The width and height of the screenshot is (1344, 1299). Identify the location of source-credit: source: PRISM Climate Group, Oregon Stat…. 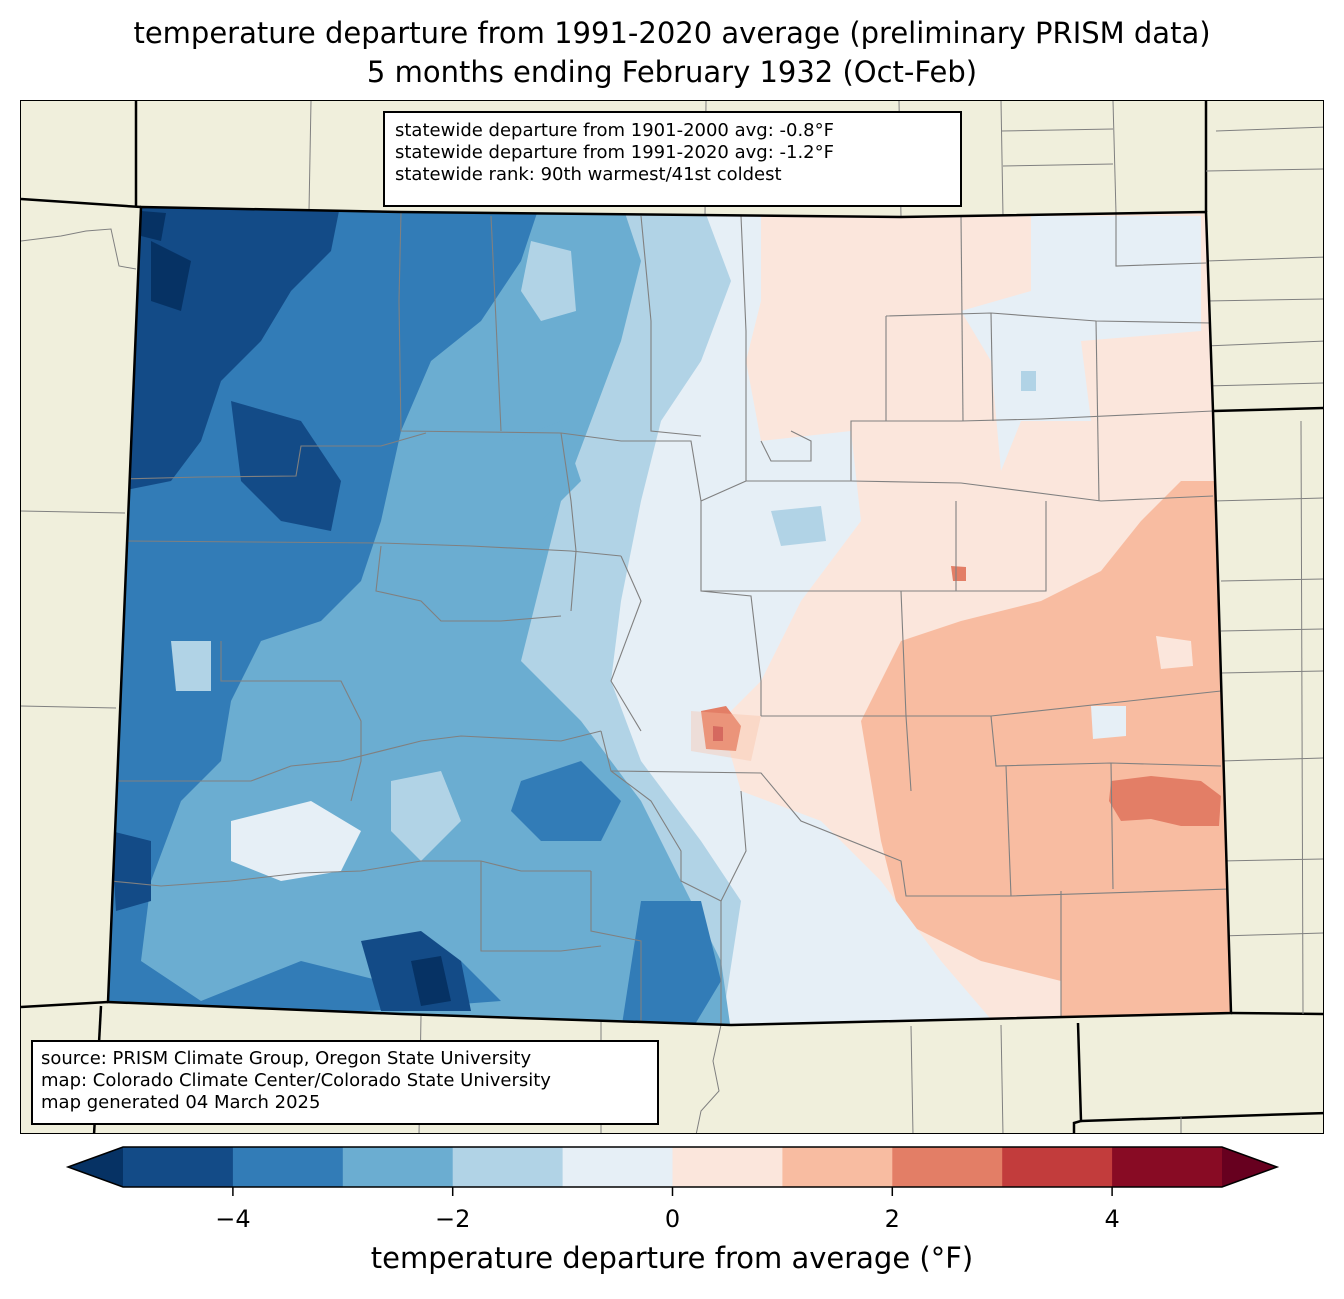
(286, 1058).